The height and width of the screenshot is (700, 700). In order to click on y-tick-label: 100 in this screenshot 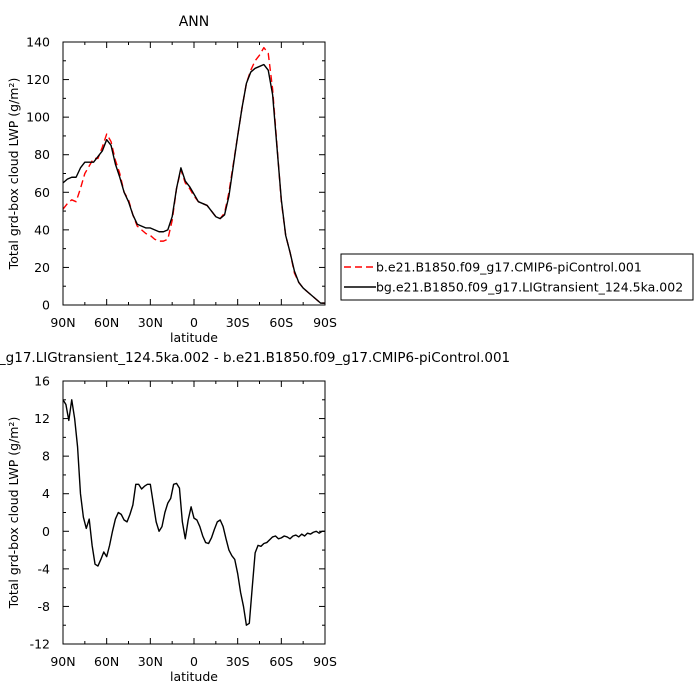, I will do `click(38, 117)`.